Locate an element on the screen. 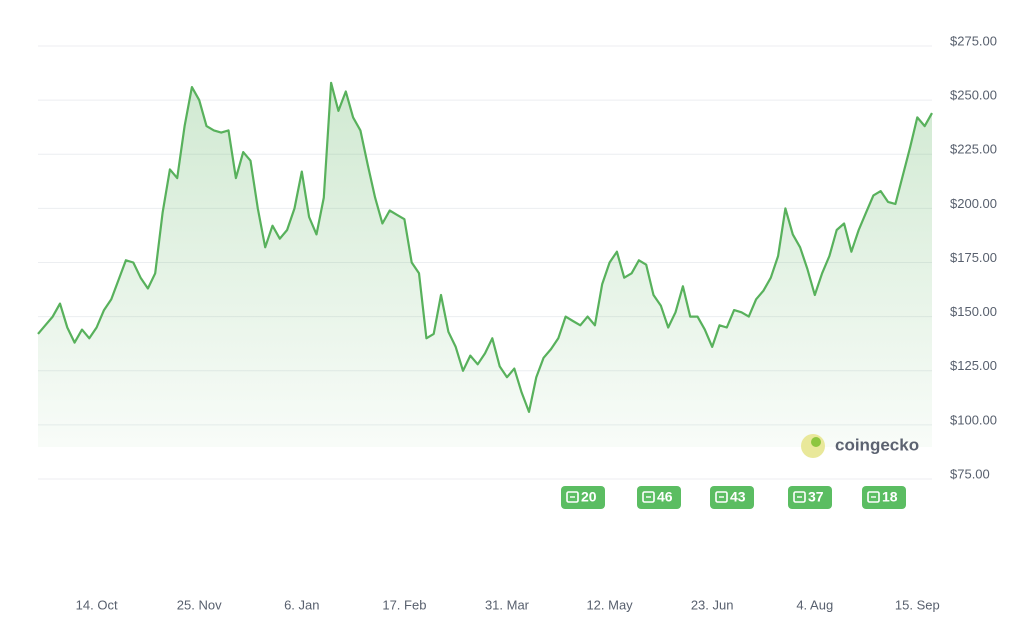 Image resolution: width=1024 pixels, height=640 pixels. y-tick-label: $125.00 is located at coordinates (973, 365).